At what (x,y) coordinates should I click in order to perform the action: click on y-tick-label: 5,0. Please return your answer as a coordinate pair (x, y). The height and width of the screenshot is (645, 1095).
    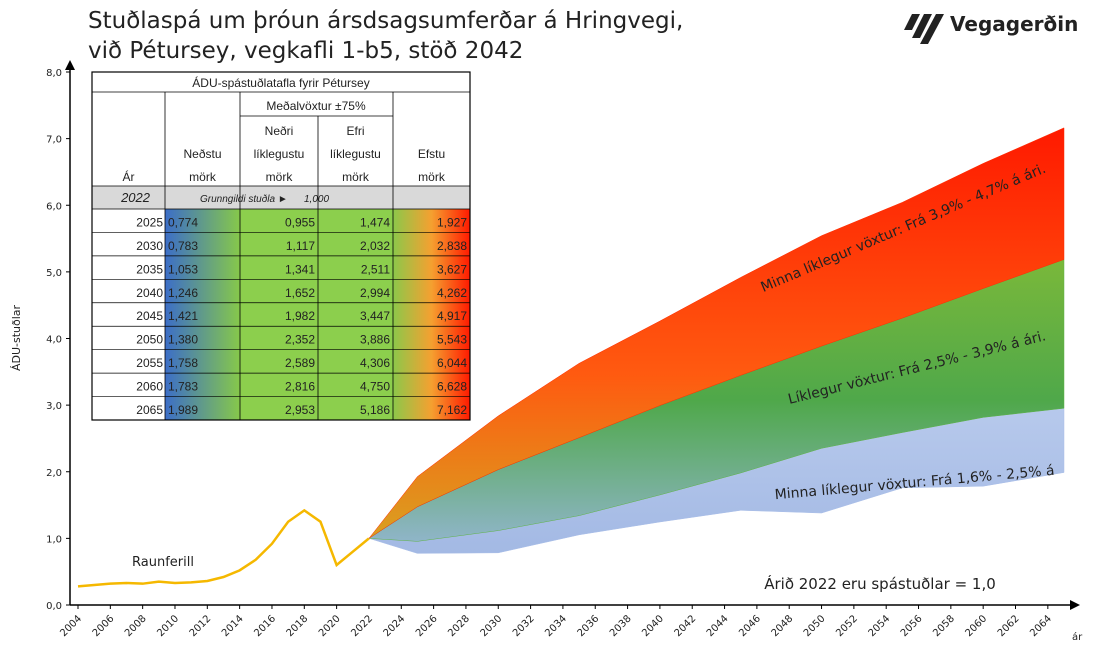
    Looking at the image, I should click on (54, 273).